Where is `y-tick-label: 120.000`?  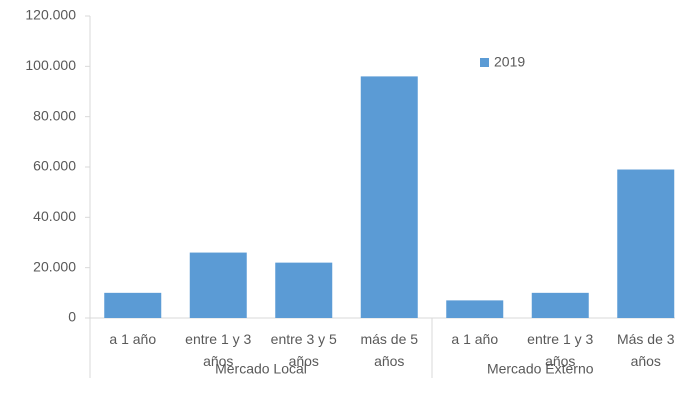 y-tick-label: 120.000 is located at coordinates (50, 15).